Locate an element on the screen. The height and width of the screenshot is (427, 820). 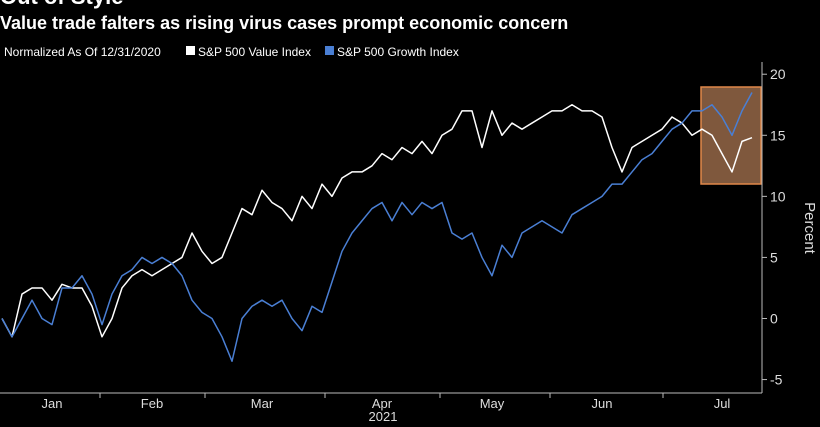
x-tick-label: Jul is located at coordinates (722, 403).